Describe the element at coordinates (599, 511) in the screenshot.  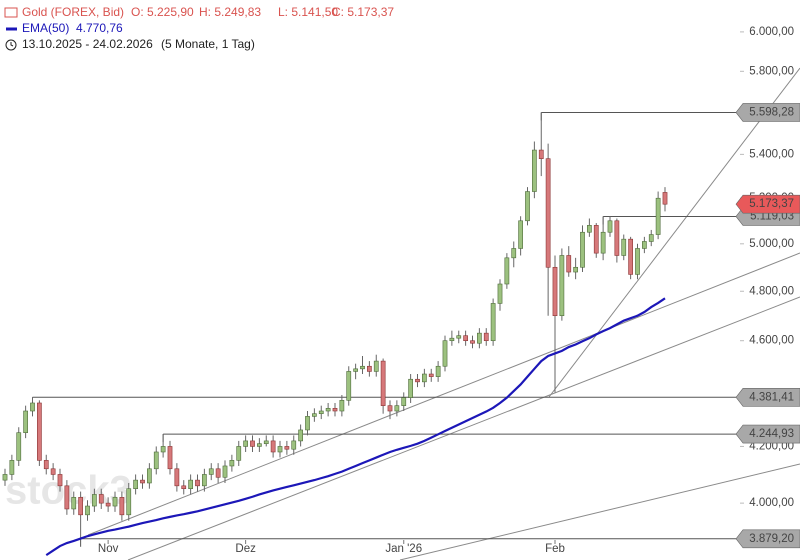
I see `trendline` at that location.